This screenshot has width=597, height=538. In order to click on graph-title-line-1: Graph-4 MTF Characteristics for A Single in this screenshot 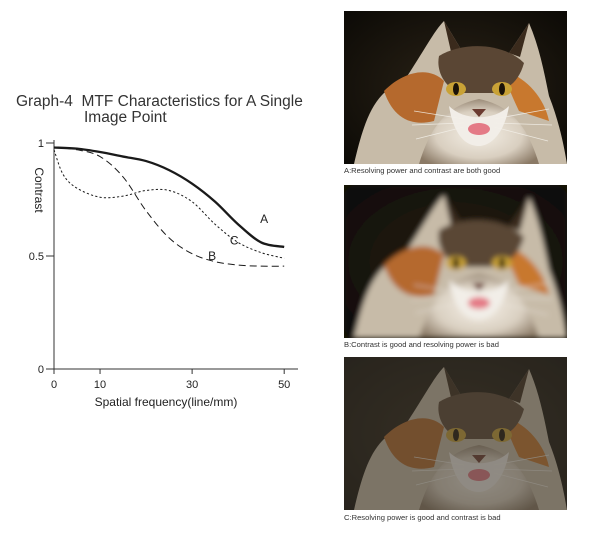, I will do `click(159, 101)`.